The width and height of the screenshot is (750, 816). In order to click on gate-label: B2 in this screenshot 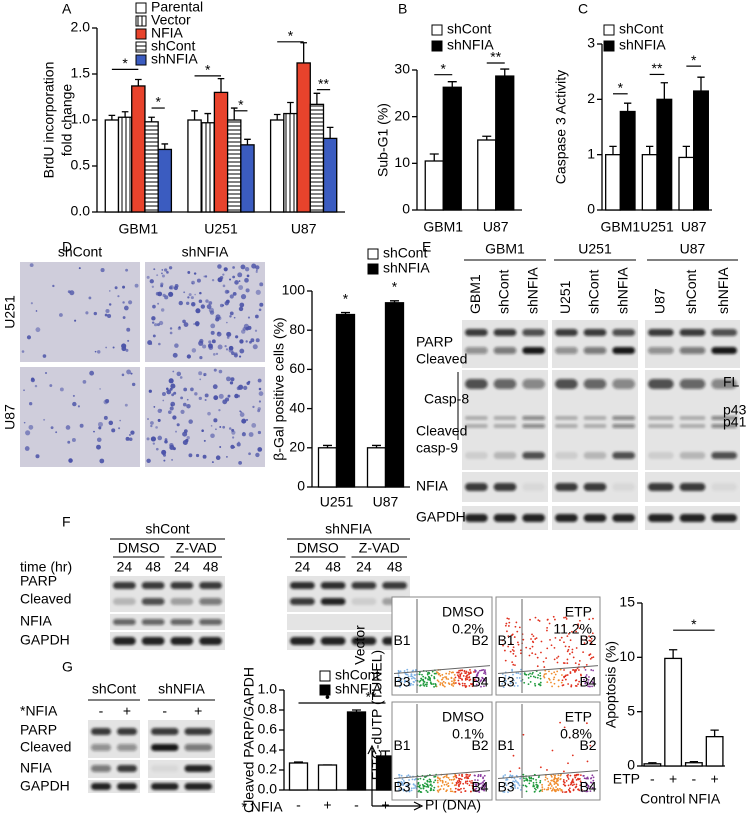, I will do `click(479, 745)`.